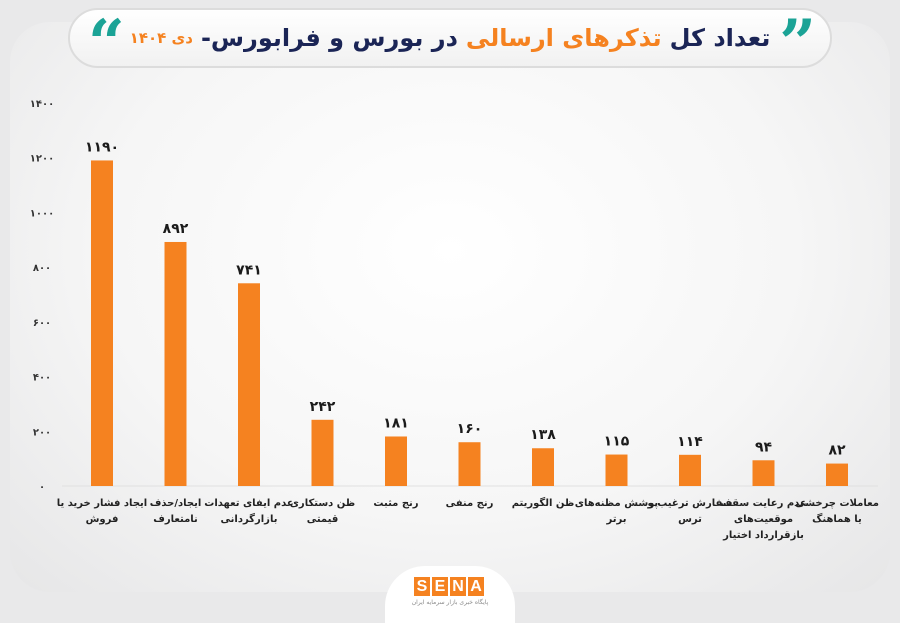 Image resolution: width=900 pixels, height=623 pixels. What do you see at coordinates (42, 378) in the screenshot?
I see `y-tick-label: ۴۰۰` at bounding box center [42, 378].